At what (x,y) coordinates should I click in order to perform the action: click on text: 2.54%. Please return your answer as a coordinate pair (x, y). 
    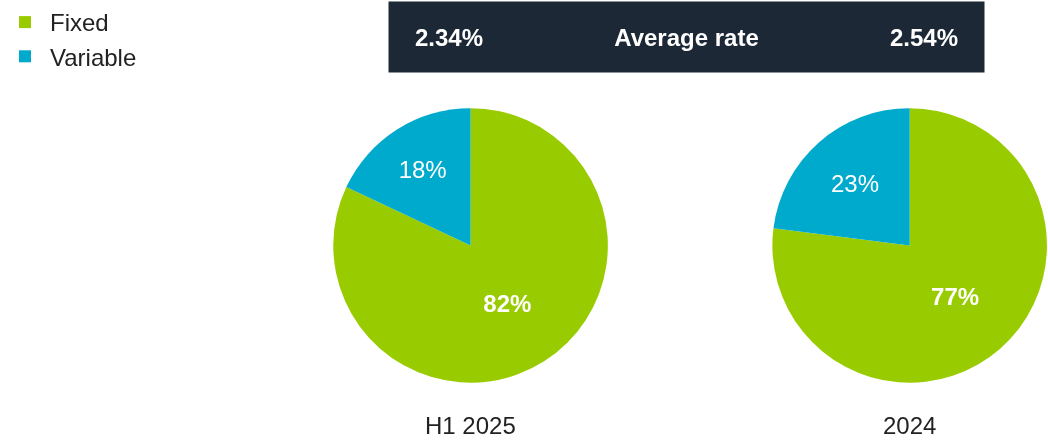
    Looking at the image, I should click on (924, 37).